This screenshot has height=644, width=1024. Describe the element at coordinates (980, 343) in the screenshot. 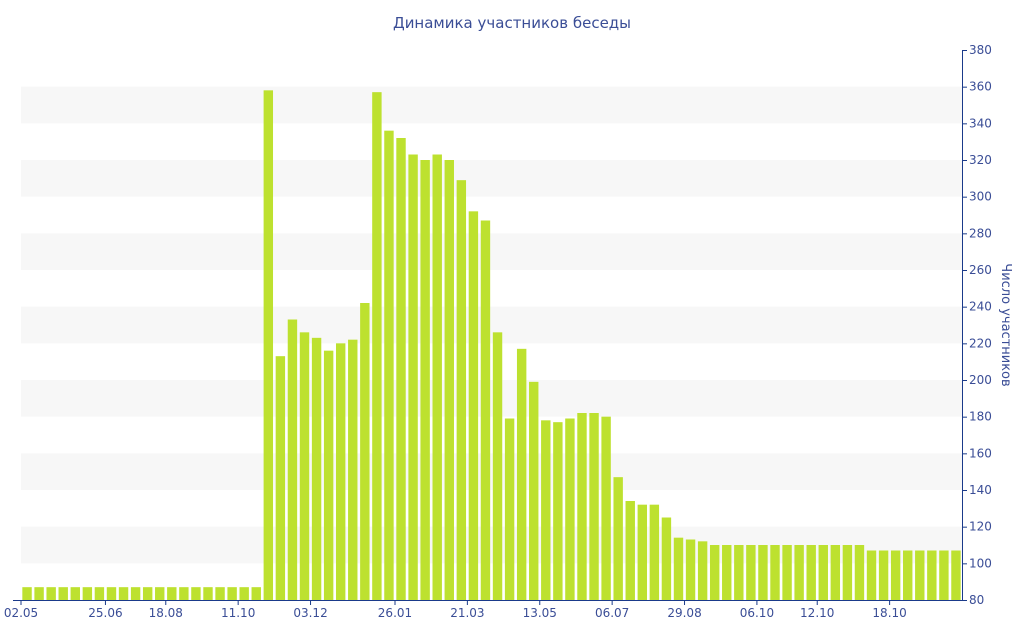

I see `y-tick-label: 220` at that location.